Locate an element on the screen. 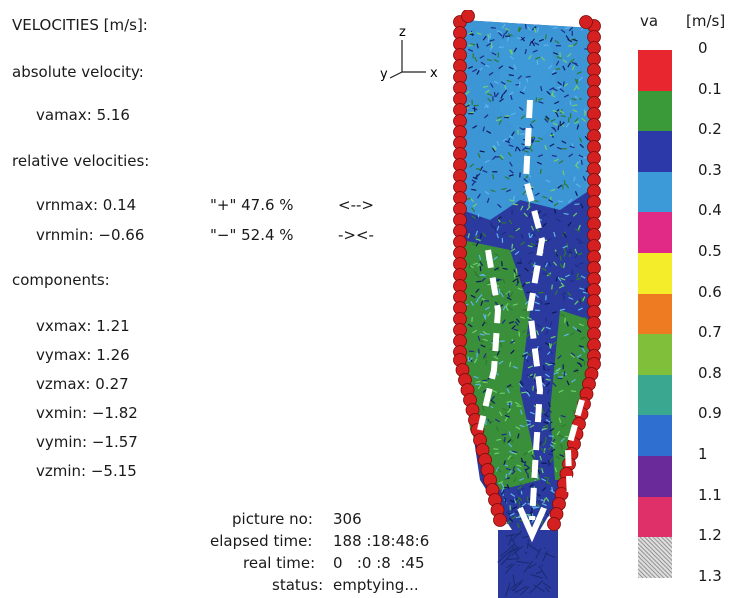 The image size is (750, 598). legend-tick-label: 0.3 is located at coordinates (710, 169).